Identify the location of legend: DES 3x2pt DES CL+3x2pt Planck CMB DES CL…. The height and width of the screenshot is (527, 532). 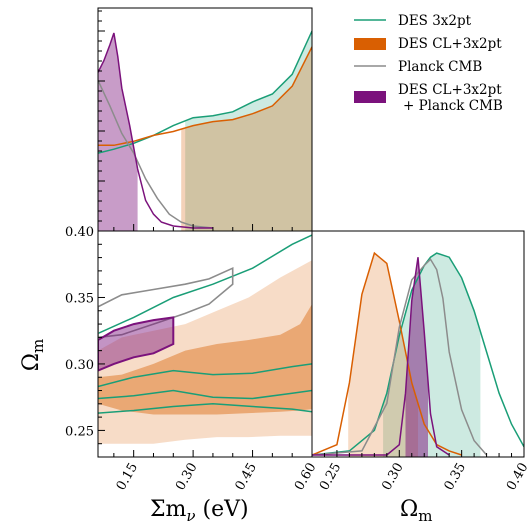
(428, 63).